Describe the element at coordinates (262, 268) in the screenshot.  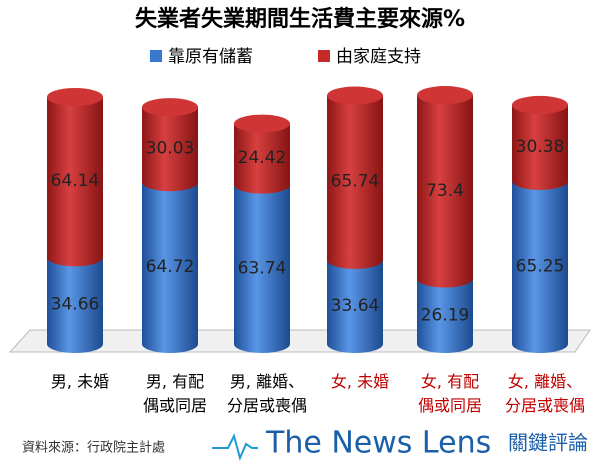
I see `data-label: 63.74` at that location.